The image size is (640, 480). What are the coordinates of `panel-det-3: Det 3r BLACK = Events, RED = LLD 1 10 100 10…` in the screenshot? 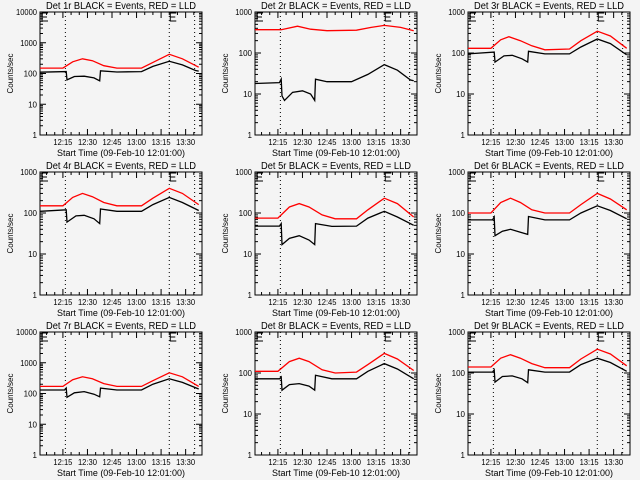 It's located at (532, 79).